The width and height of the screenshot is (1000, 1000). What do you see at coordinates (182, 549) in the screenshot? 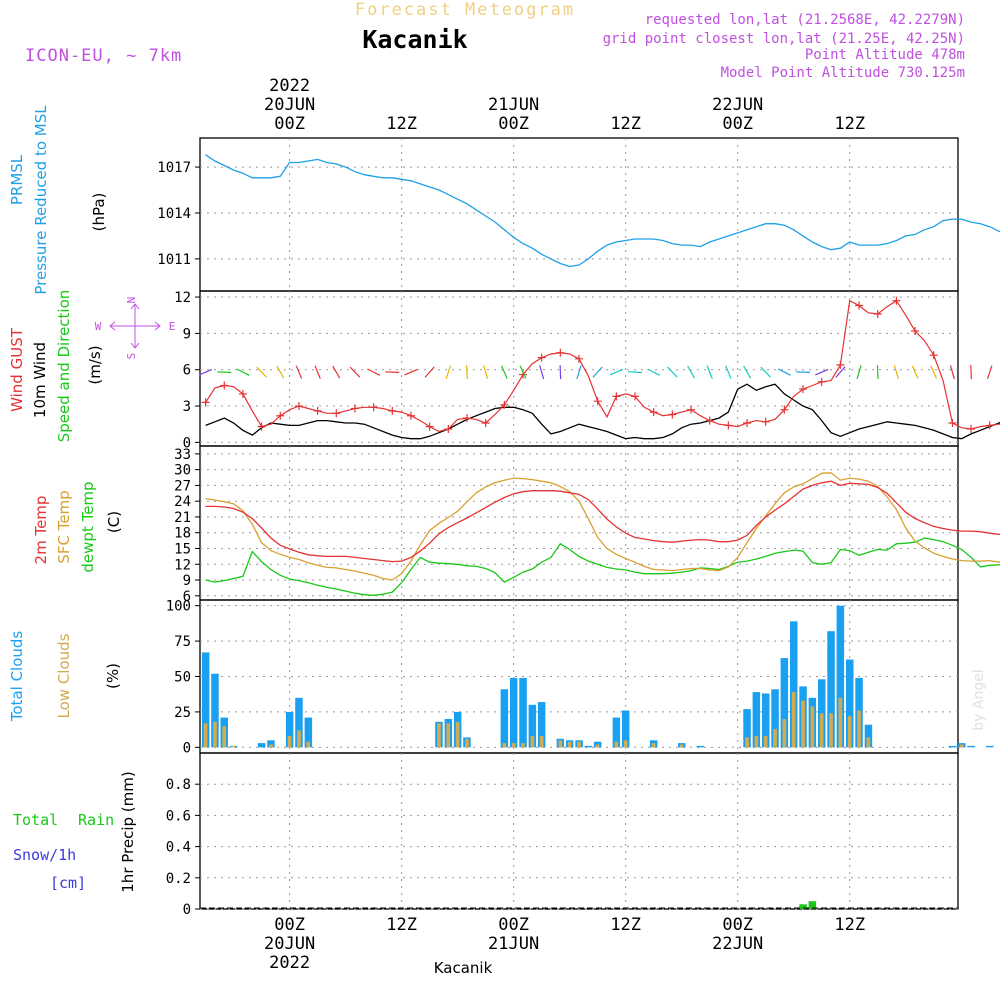
I see `ytick-label-2: 15` at bounding box center [182, 549].